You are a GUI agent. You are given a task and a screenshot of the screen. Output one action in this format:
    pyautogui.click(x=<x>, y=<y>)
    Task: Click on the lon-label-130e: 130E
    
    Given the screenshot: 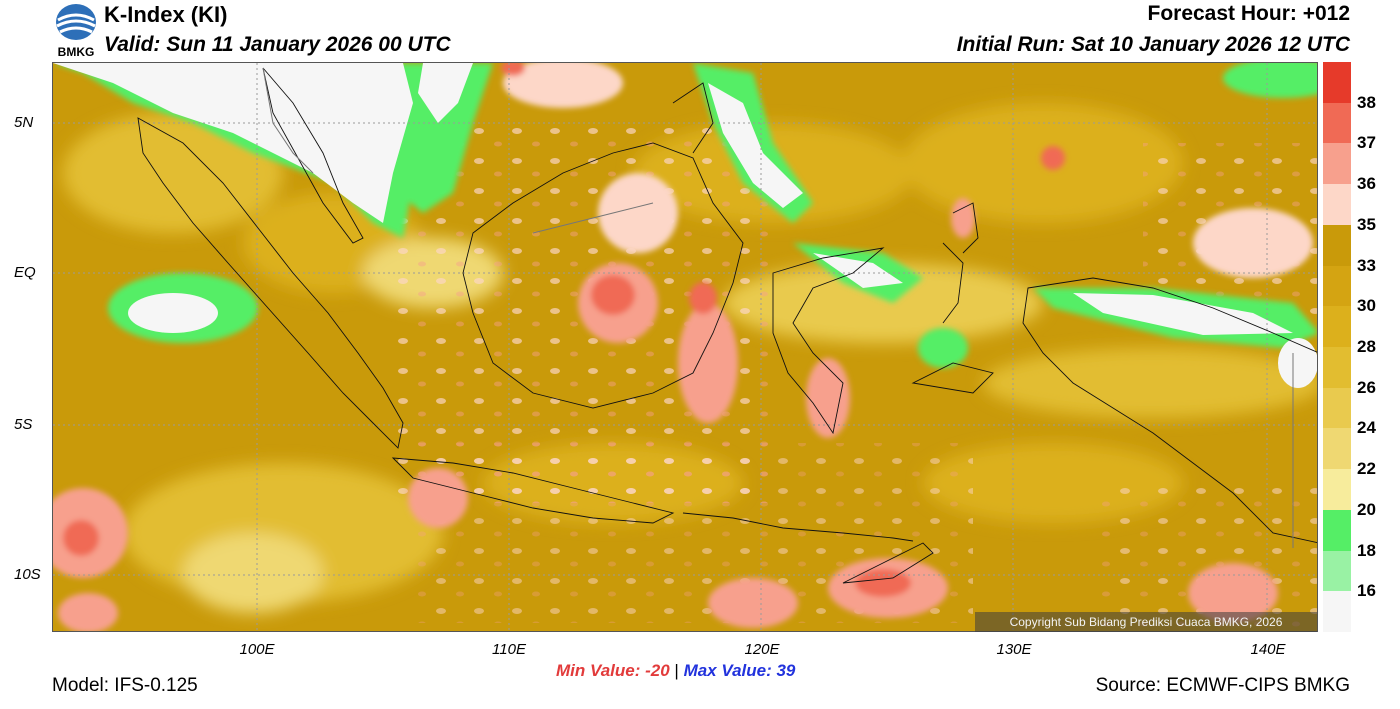 What is the action you would take?
    pyautogui.click(x=1014, y=649)
    